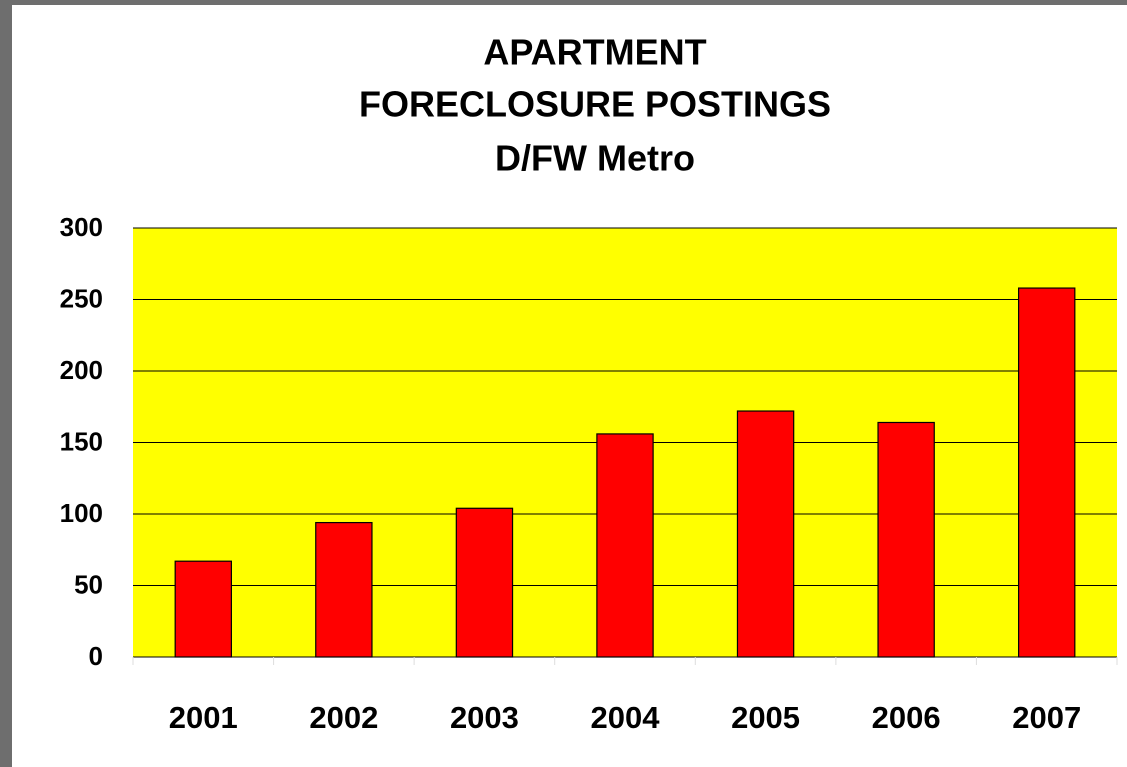 The image size is (1127, 767). I want to click on chart-title: FORECLOSURE POSTINGS, so click(595, 104).